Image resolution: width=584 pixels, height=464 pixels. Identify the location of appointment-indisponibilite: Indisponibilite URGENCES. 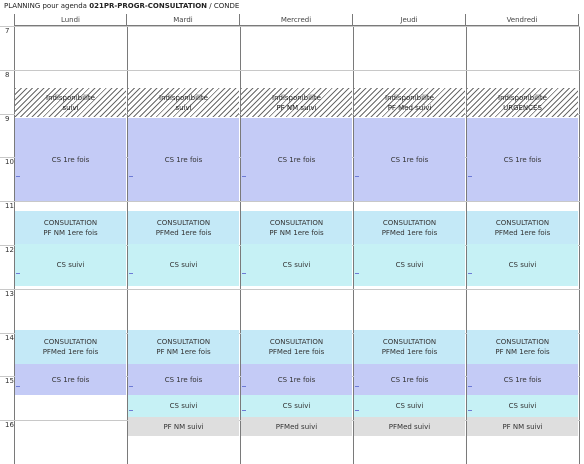
(522, 102).